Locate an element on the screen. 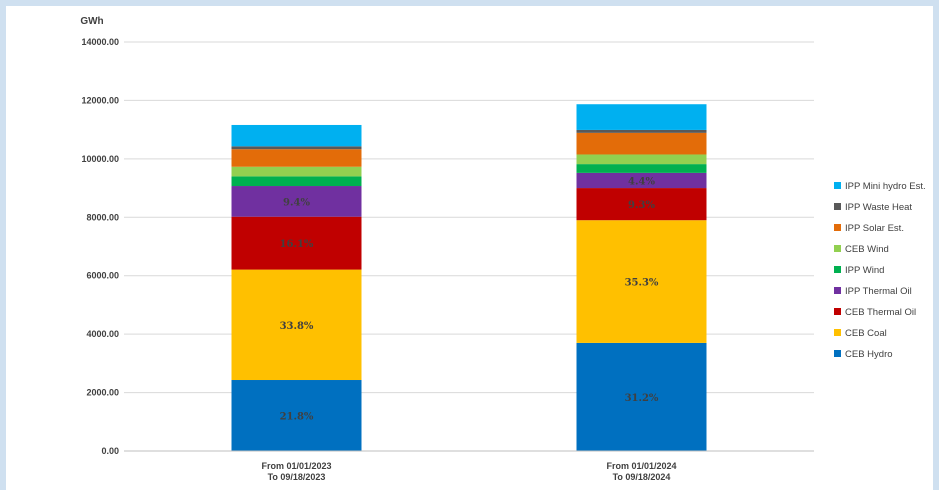 This screenshot has height=490, width=939. data-label: 16.1% is located at coordinates (297, 244).